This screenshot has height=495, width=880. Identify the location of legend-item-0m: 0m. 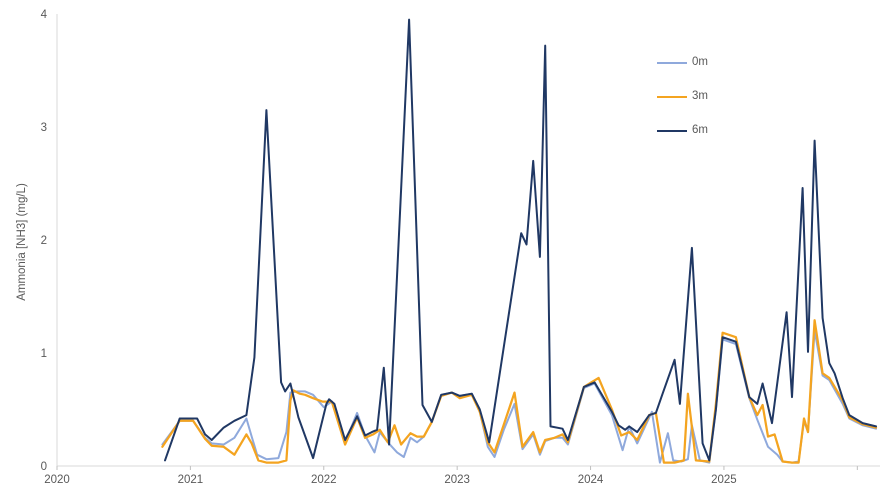
(682, 63).